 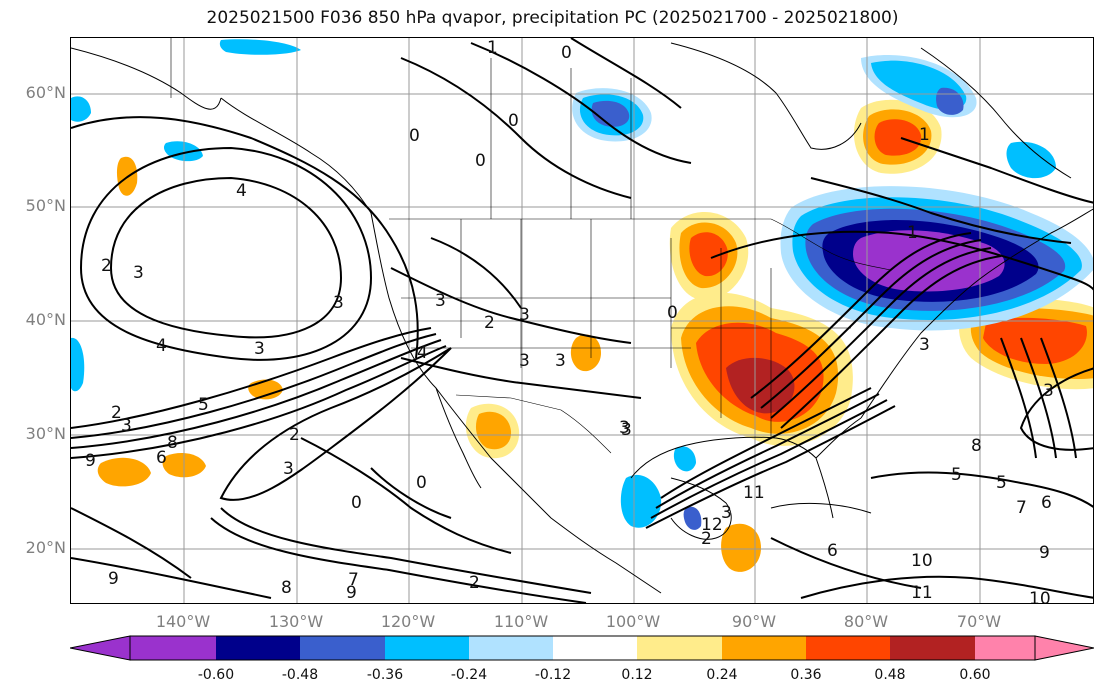 I want to click on colorbar-tick-label: -0.36, so click(x=385, y=675).